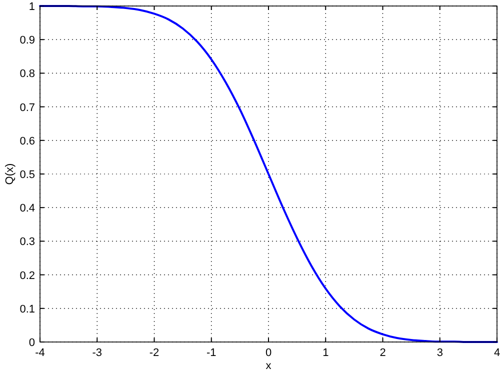  Describe the element at coordinates (268, 353) in the screenshot. I see `x-tick-label: 0` at that location.